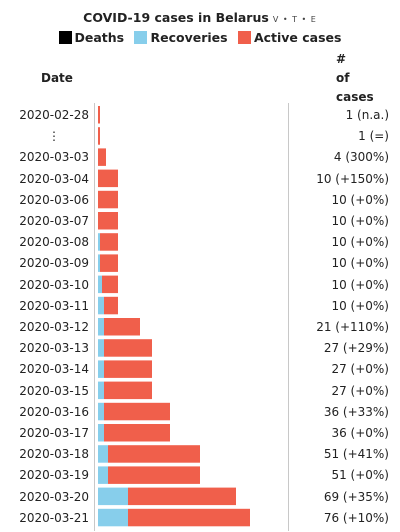 The width and height of the screenshot is (400, 532). I want to click on count-header-line-2: of, so click(343, 78).